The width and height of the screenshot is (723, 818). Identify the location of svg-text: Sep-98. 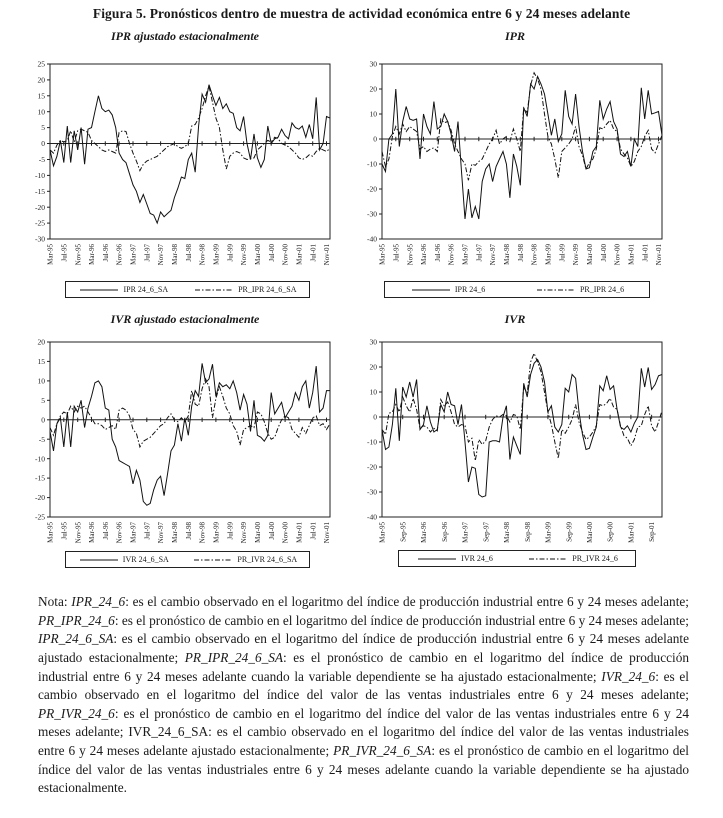
(528, 532).